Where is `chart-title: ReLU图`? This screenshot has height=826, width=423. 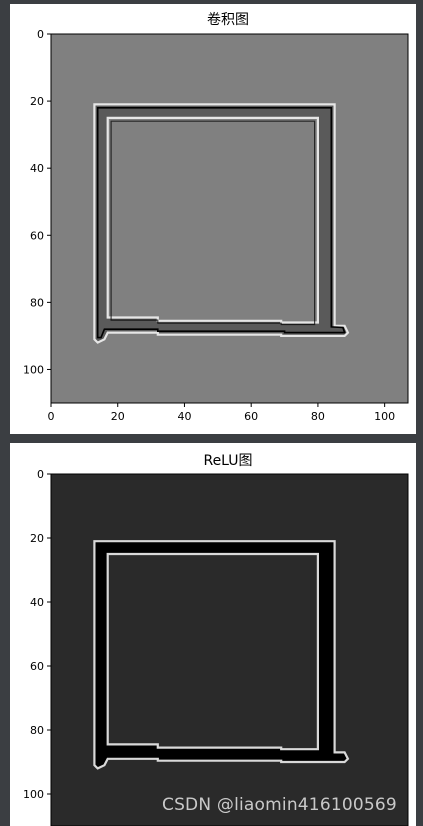
chart-title: ReLU图 is located at coordinates (227, 461).